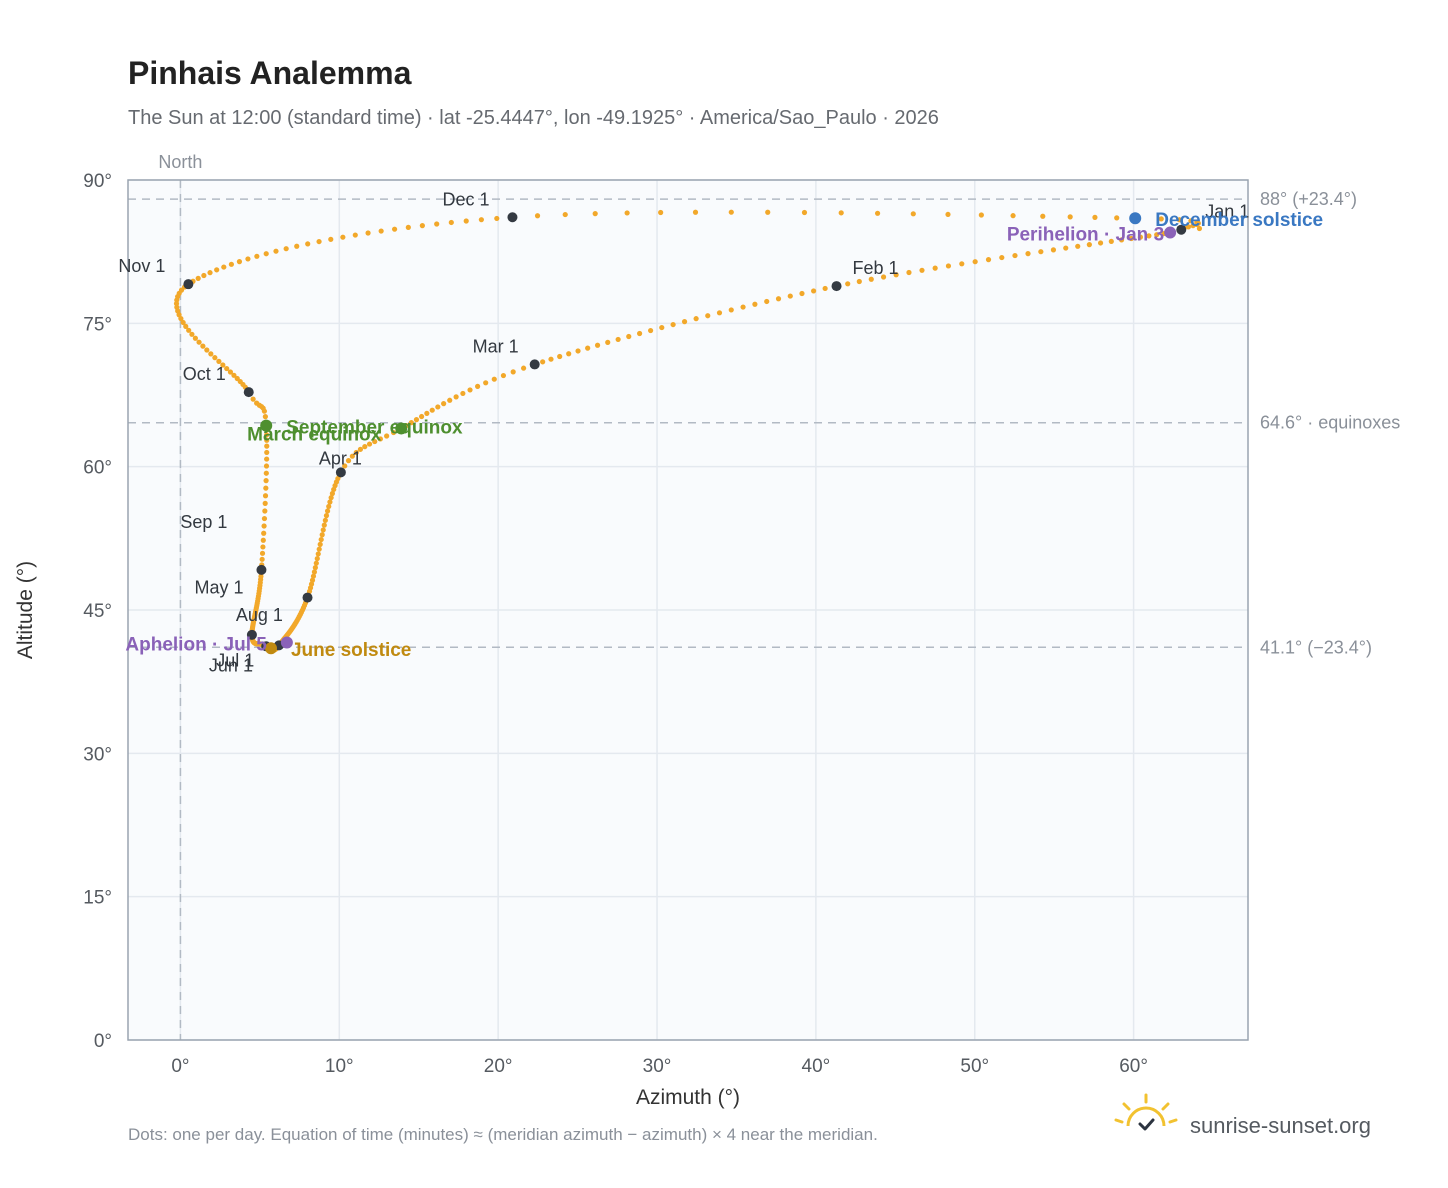 The image size is (1448, 1188). What do you see at coordinates (974, 1066) in the screenshot?
I see `x-tick-label: 50°` at bounding box center [974, 1066].